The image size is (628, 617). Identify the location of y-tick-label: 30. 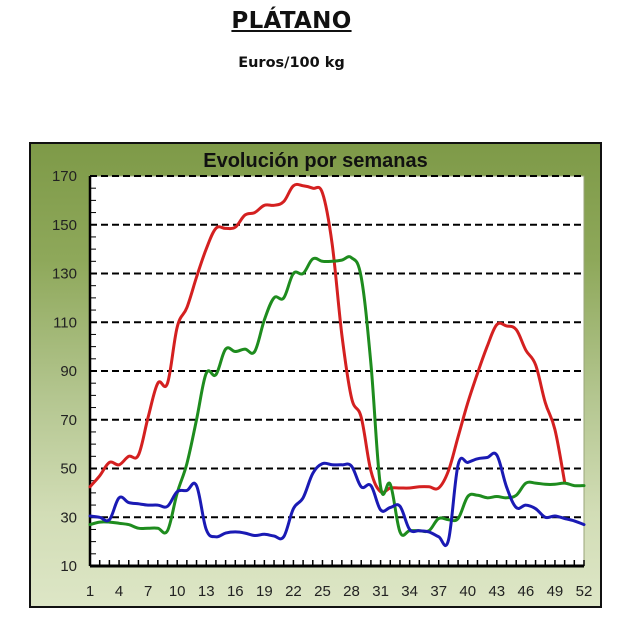
(68, 517).